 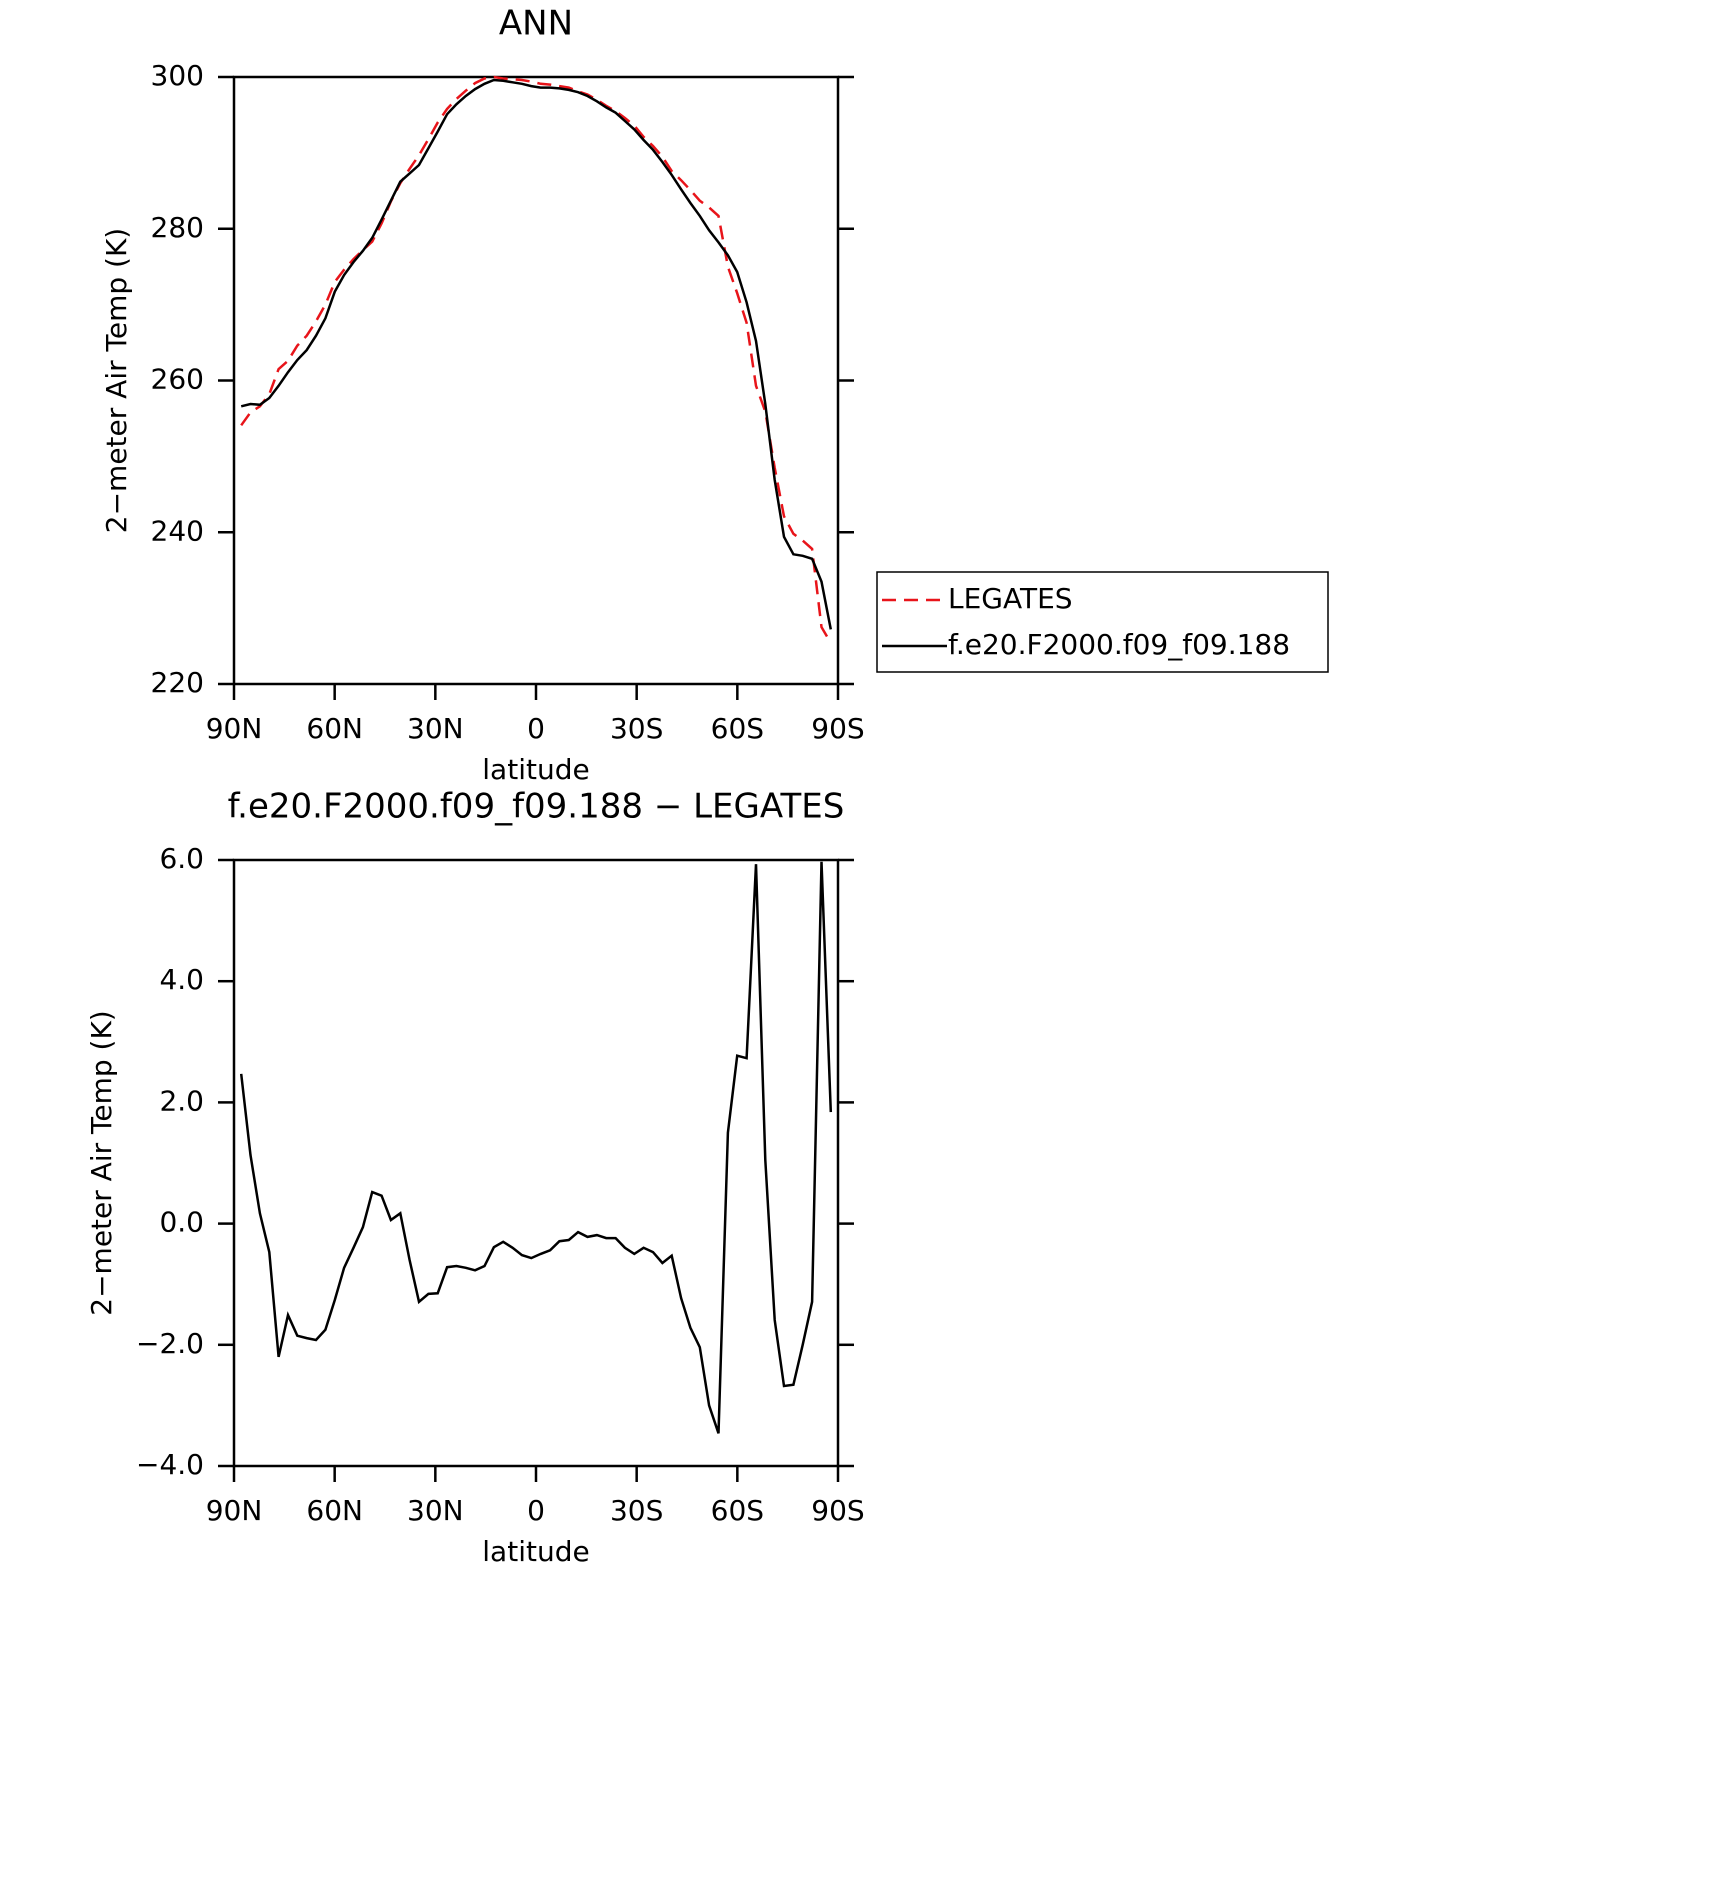 I want to click on chart-title: ANN, so click(x=536, y=24).